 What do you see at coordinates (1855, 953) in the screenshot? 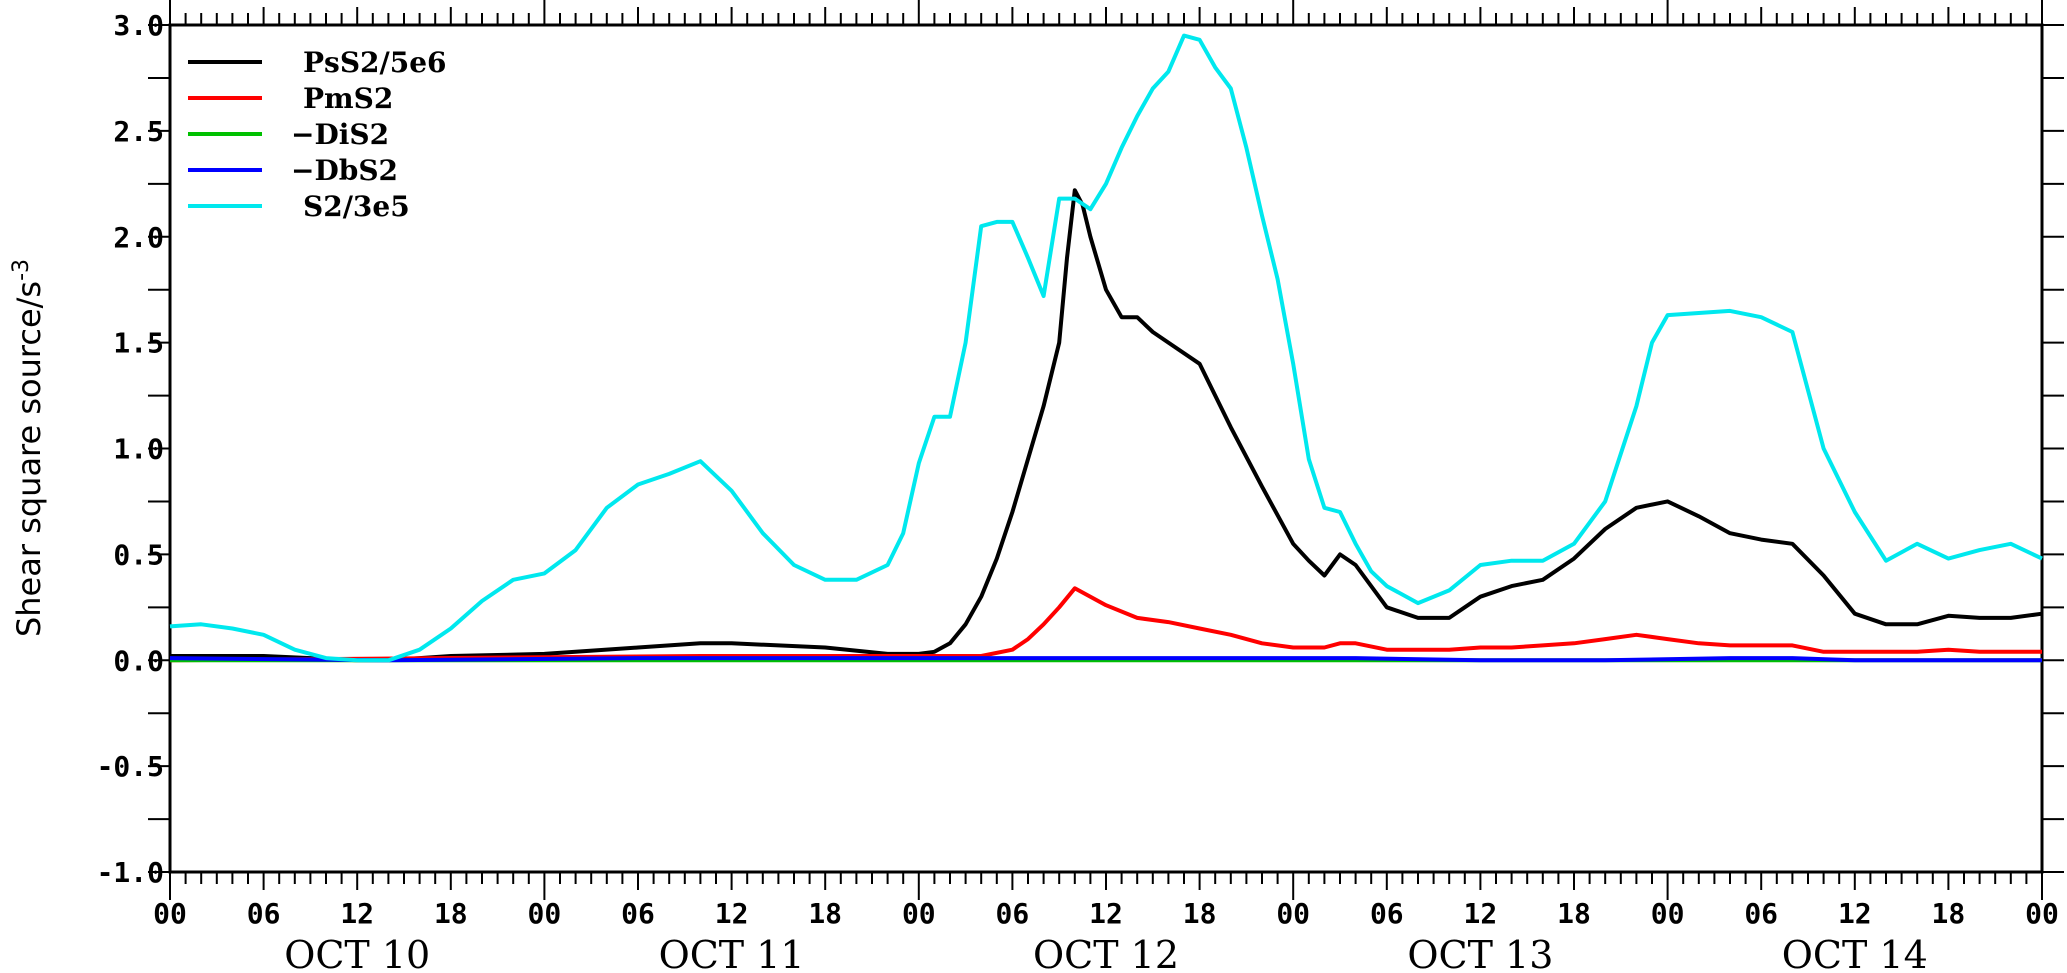
I see `date-label: OCT 14` at bounding box center [1855, 953].